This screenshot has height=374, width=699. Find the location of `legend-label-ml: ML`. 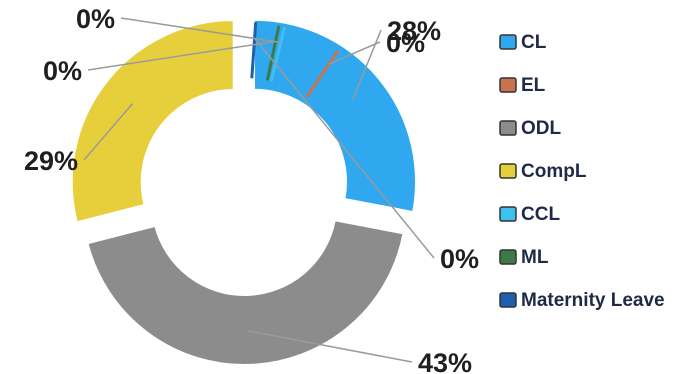

legend-label-ml: ML is located at coordinates (535, 257).